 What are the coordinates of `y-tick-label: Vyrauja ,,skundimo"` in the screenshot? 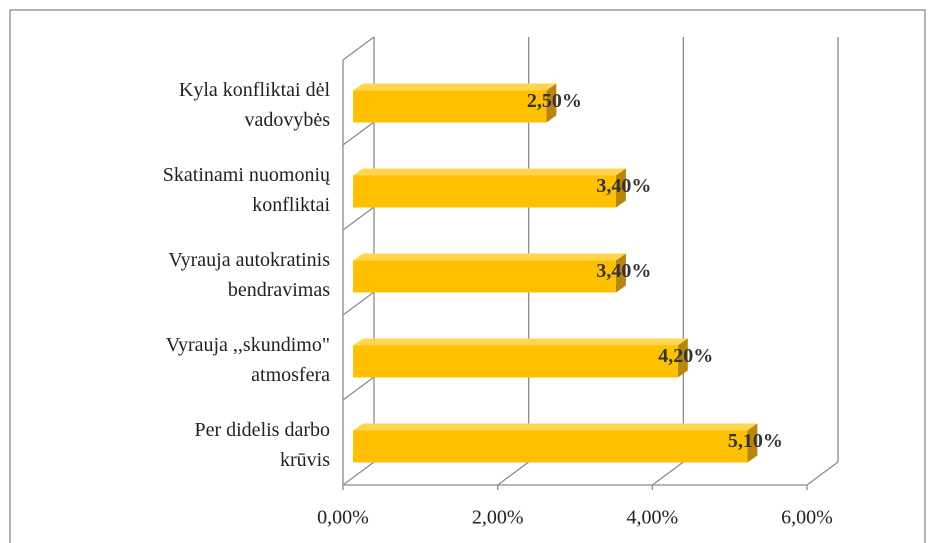 It's located at (248, 345).